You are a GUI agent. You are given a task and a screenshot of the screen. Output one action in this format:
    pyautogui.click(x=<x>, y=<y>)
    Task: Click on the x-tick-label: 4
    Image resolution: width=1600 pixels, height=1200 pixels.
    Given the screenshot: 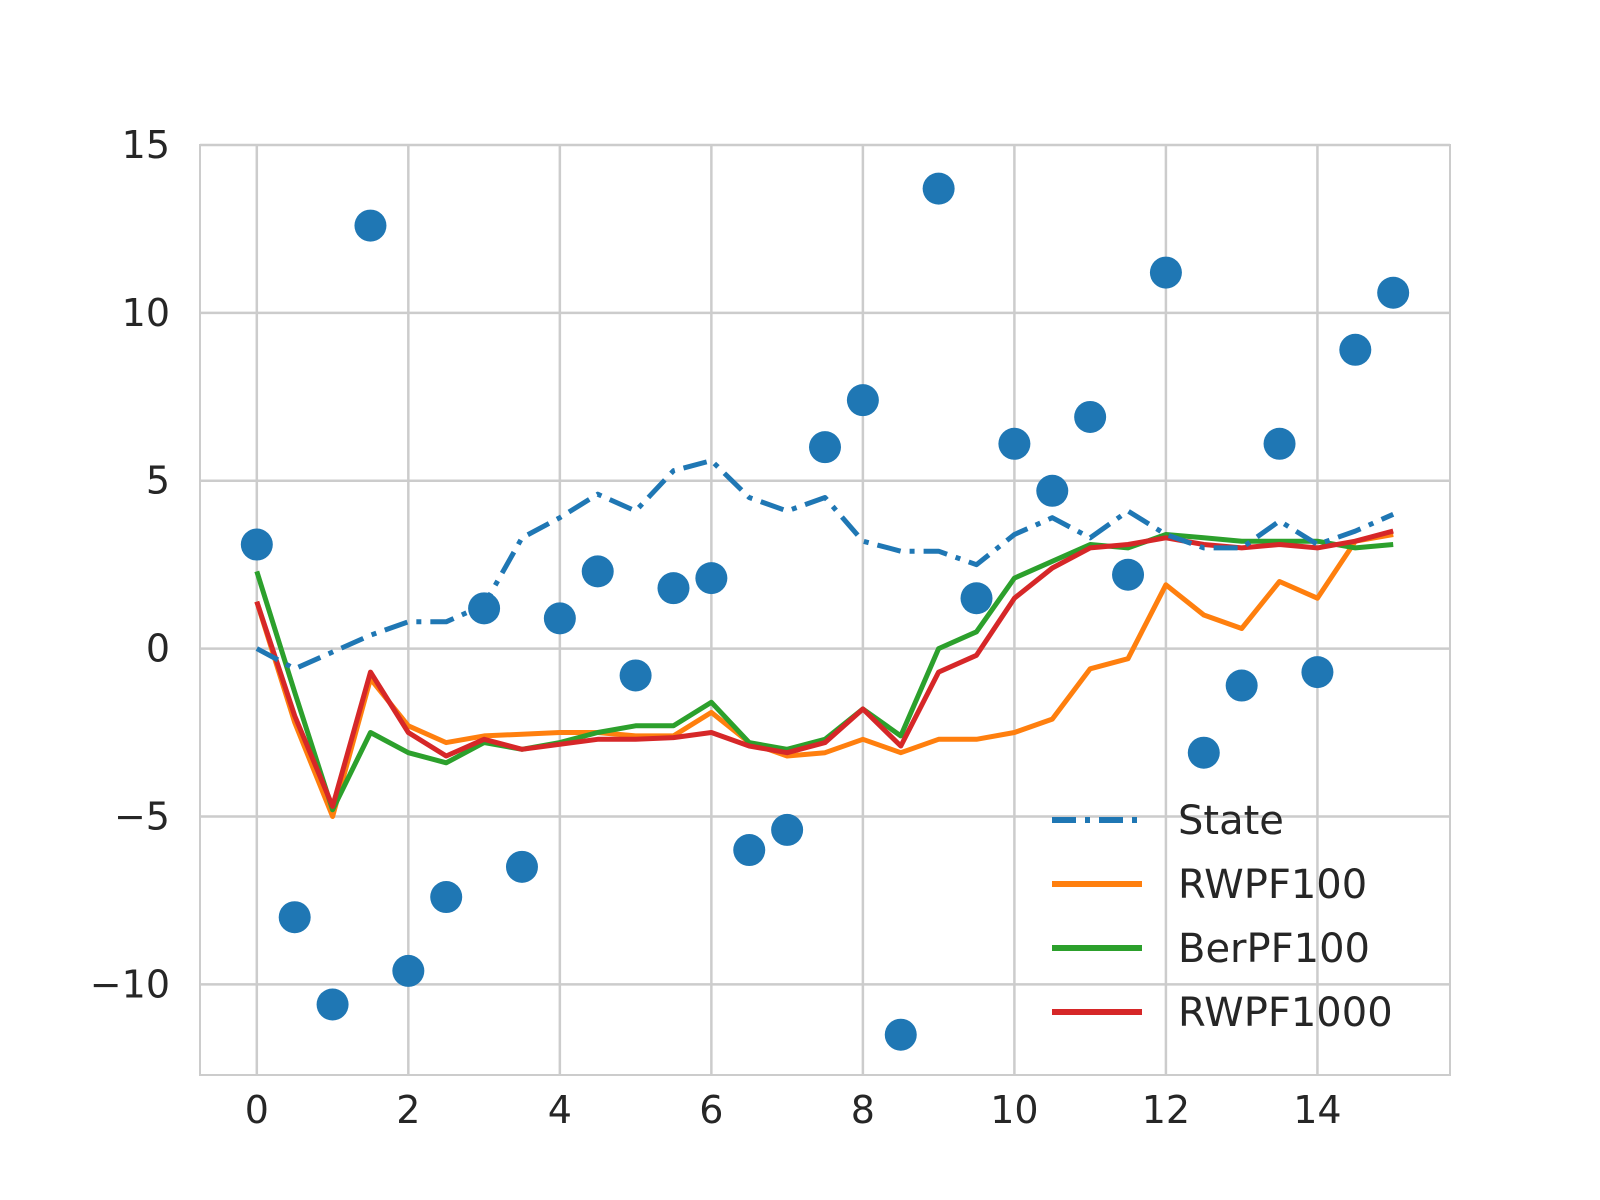 What is the action you would take?
    pyautogui.click(x=560, y=1110)
    